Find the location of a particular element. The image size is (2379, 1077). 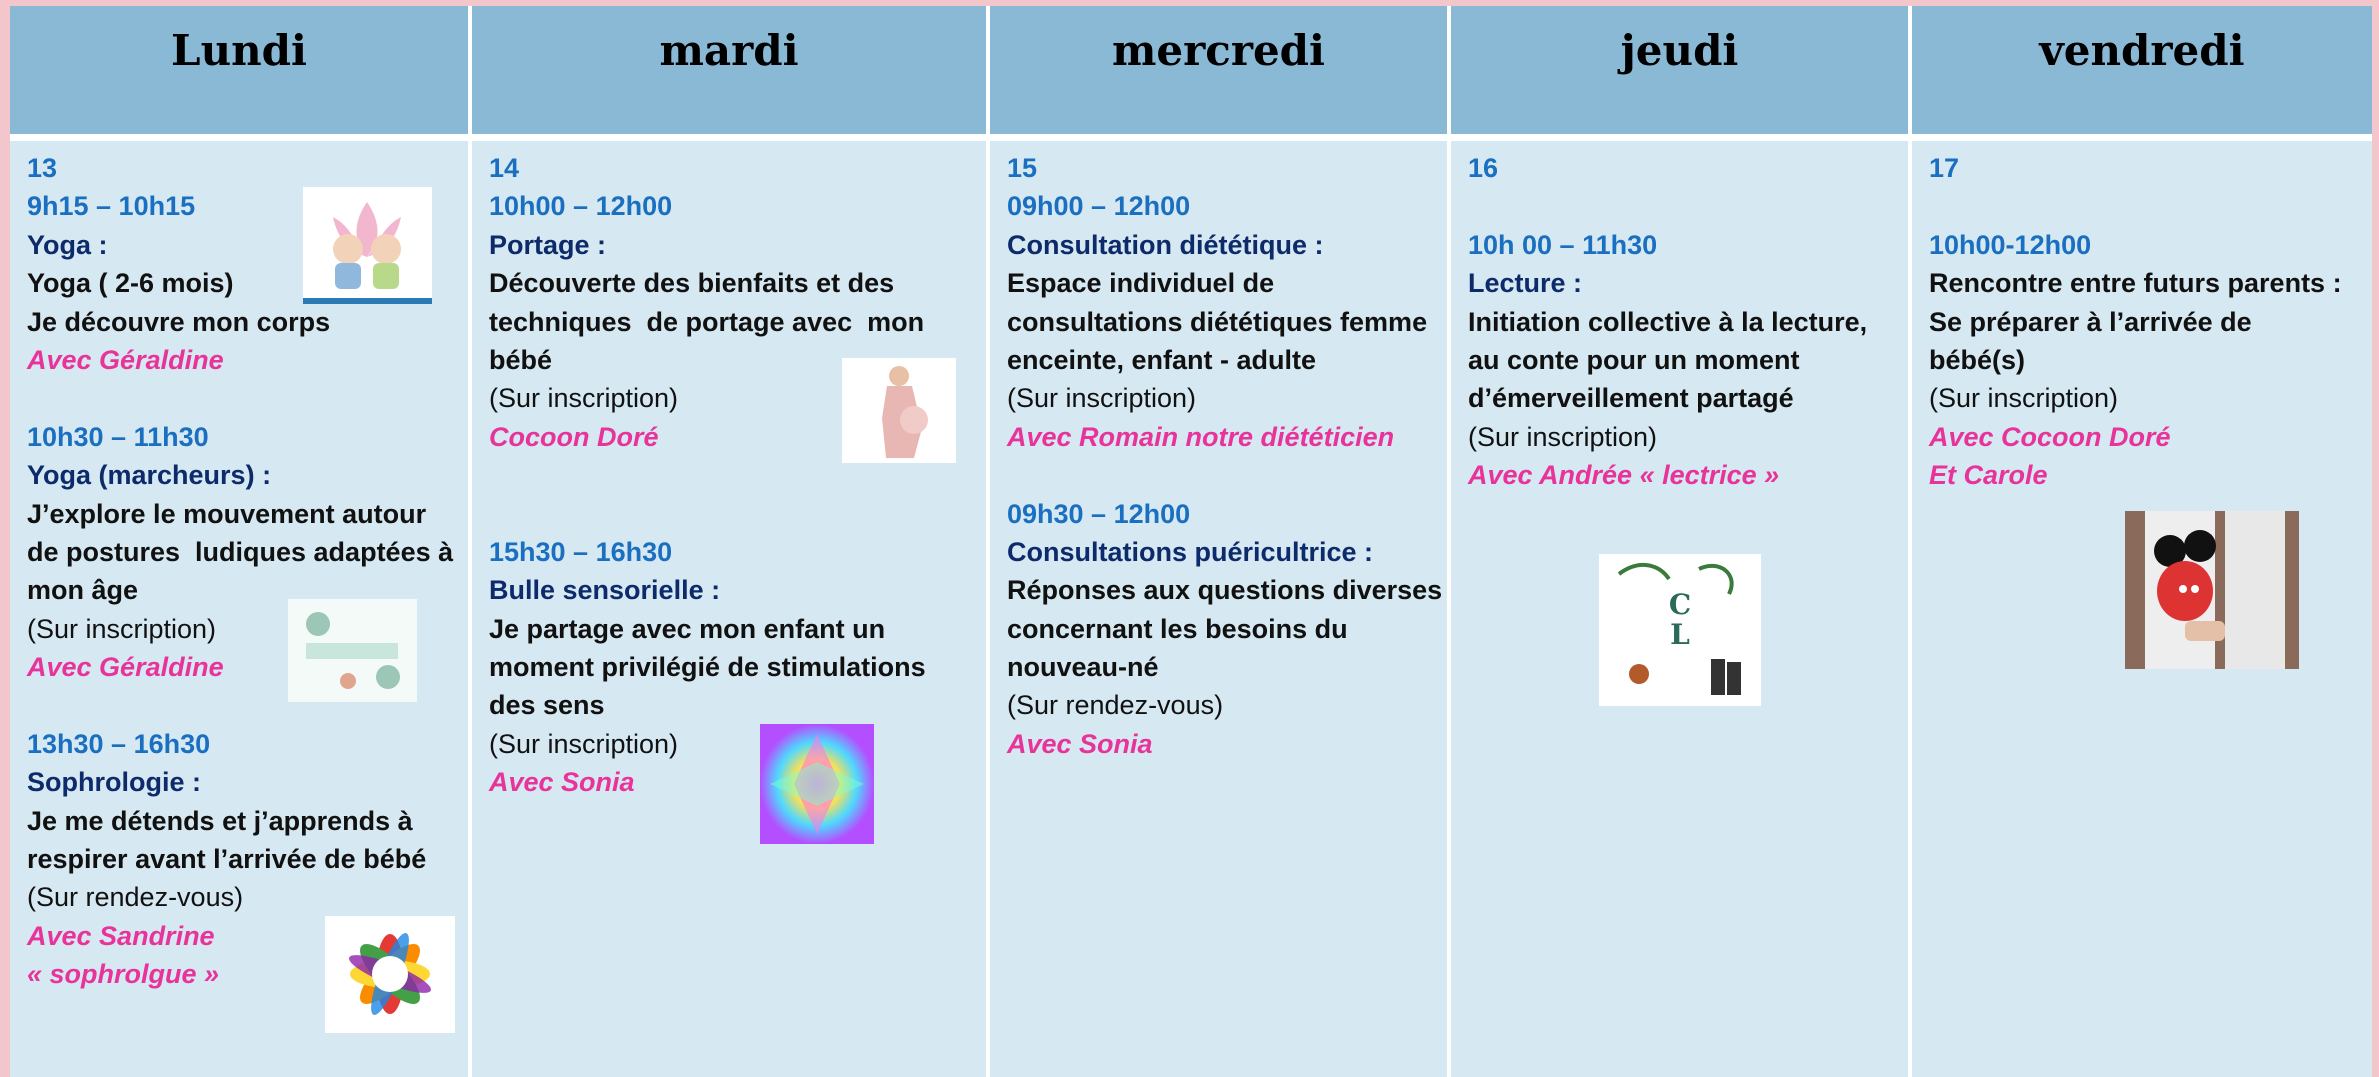

description: bébé is located at coordinates (521, 359).